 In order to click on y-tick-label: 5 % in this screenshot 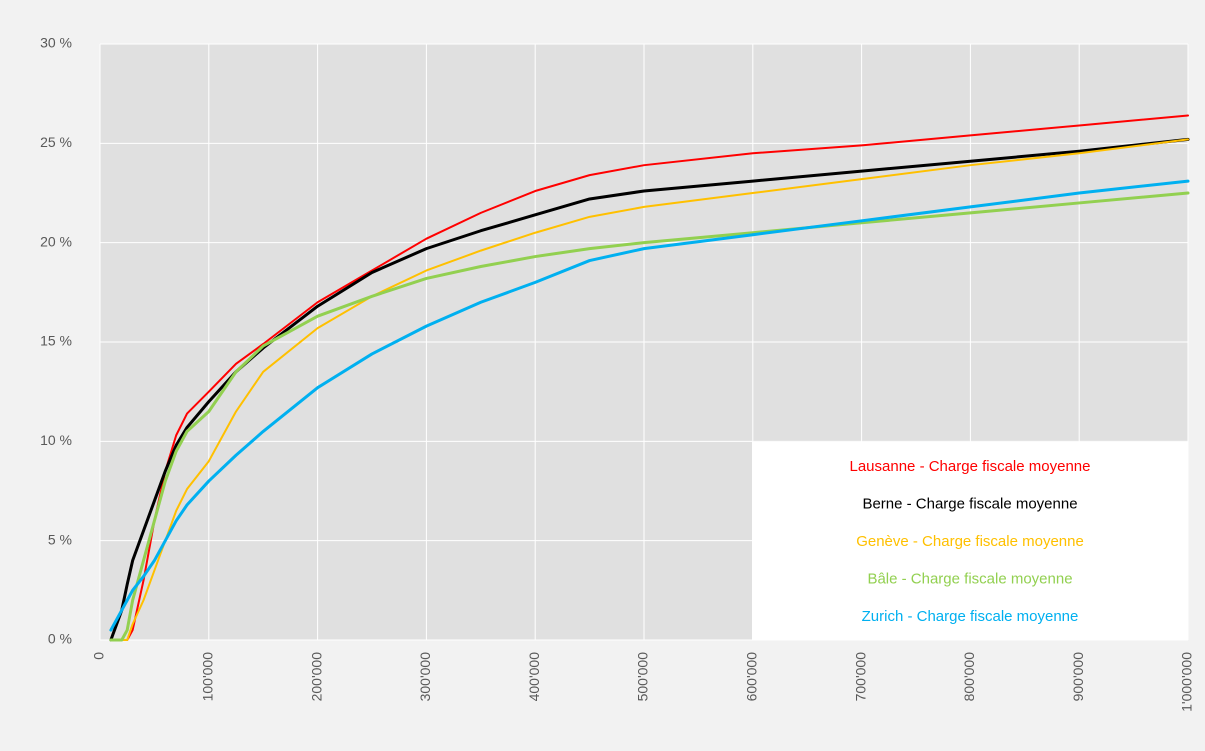, I will do `click(60, 539)`.